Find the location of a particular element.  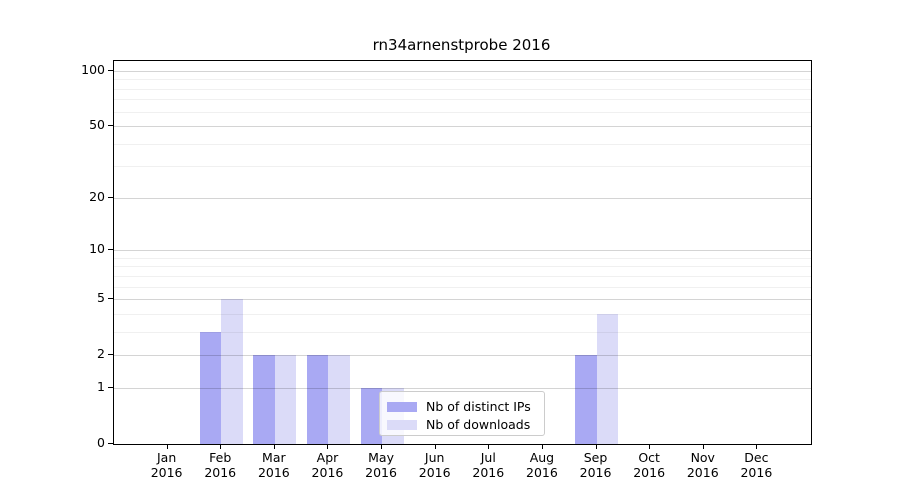

y-tick-label-1: 1 is located at coordinates (101, 386).